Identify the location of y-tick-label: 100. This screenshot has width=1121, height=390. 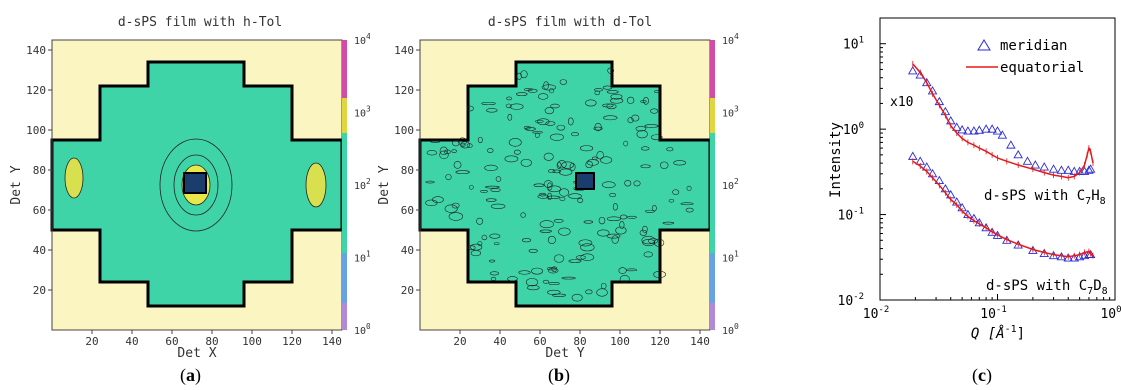
(404, 130).